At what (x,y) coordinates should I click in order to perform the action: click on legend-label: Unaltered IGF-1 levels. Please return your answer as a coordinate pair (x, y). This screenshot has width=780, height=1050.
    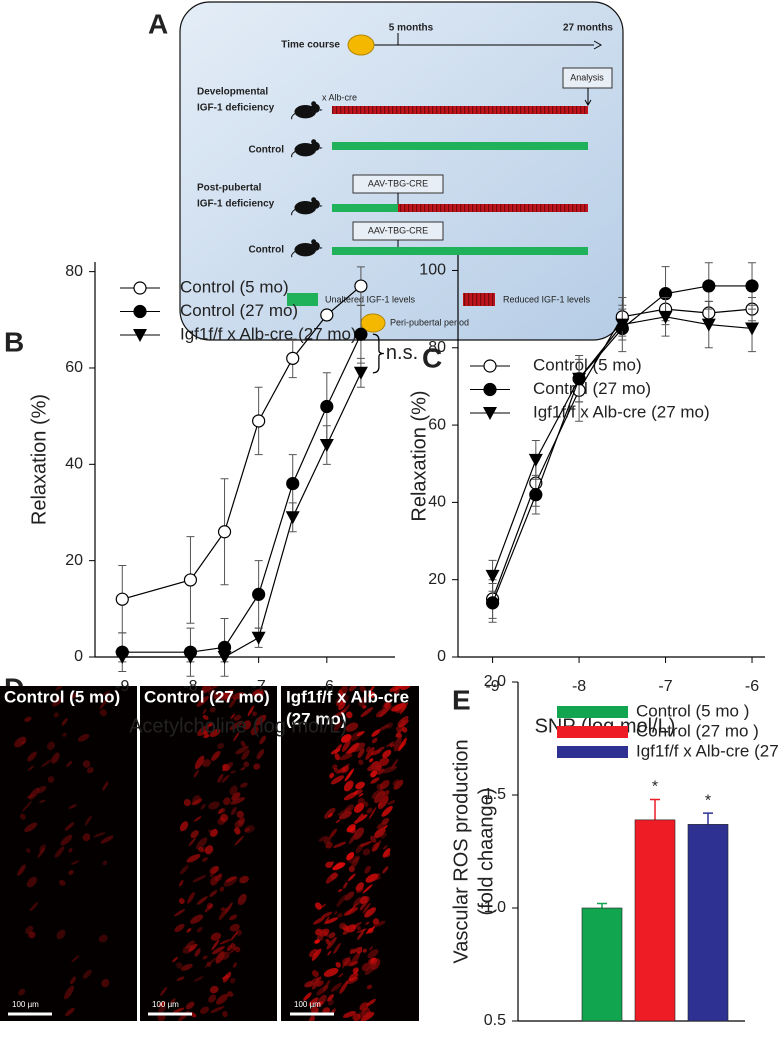
    Looking at the image, I should click on (370, 299).